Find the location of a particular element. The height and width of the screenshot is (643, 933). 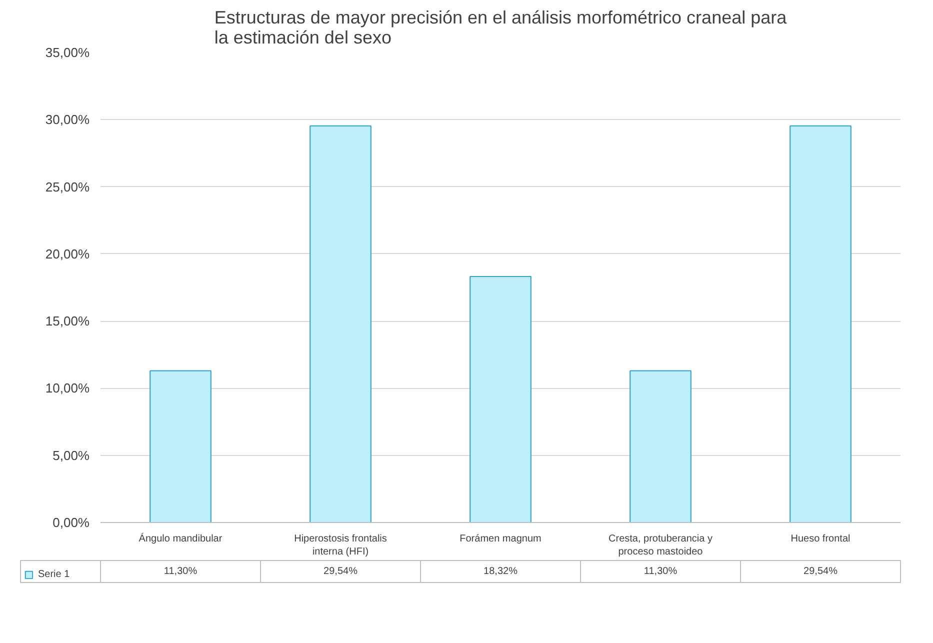

y-tick-label: 10,00% is located at coordinates (67, 388).